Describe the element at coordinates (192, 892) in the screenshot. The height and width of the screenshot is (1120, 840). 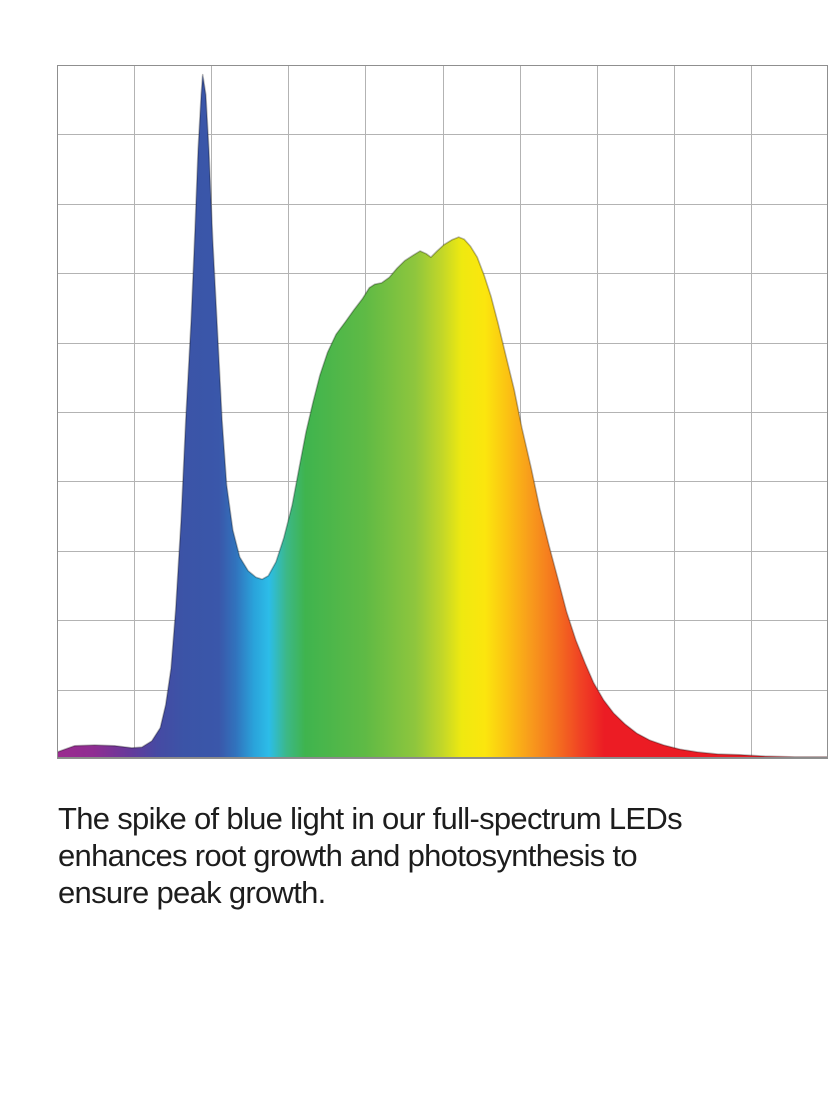
I see `caption-line-3: ensure peak growth.` at that location.